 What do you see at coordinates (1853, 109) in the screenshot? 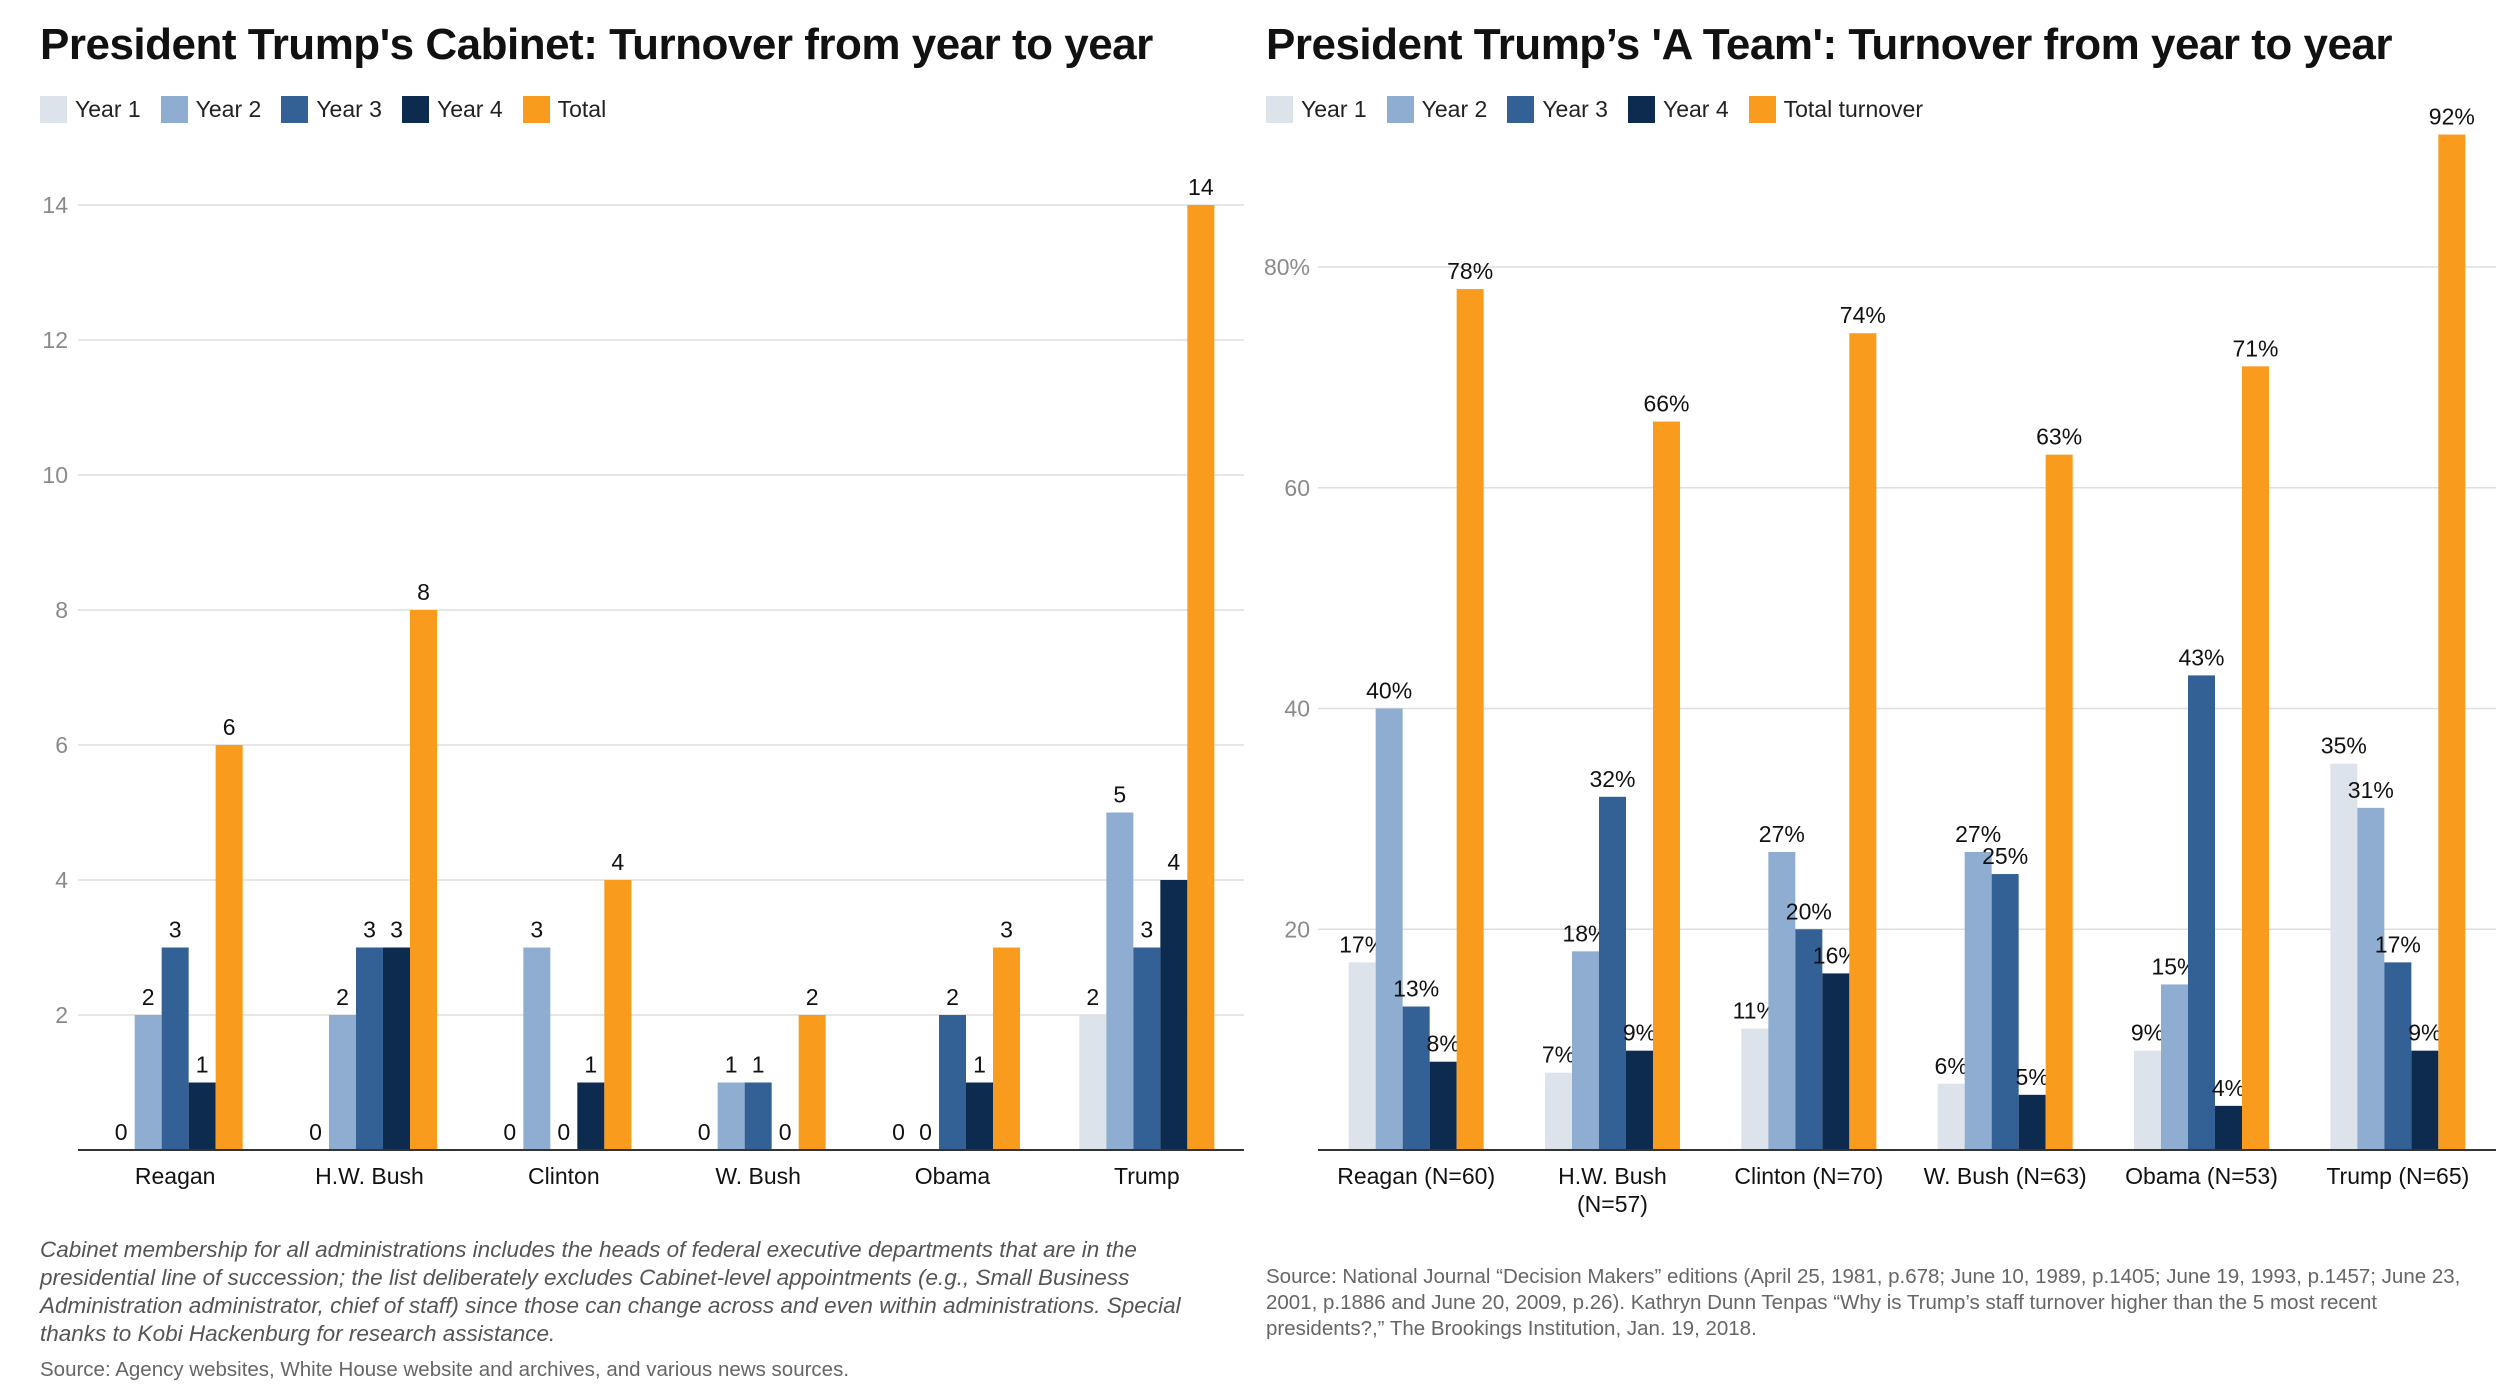
I see `legend-label: Total turnover` at bounding box center [1853, 109].